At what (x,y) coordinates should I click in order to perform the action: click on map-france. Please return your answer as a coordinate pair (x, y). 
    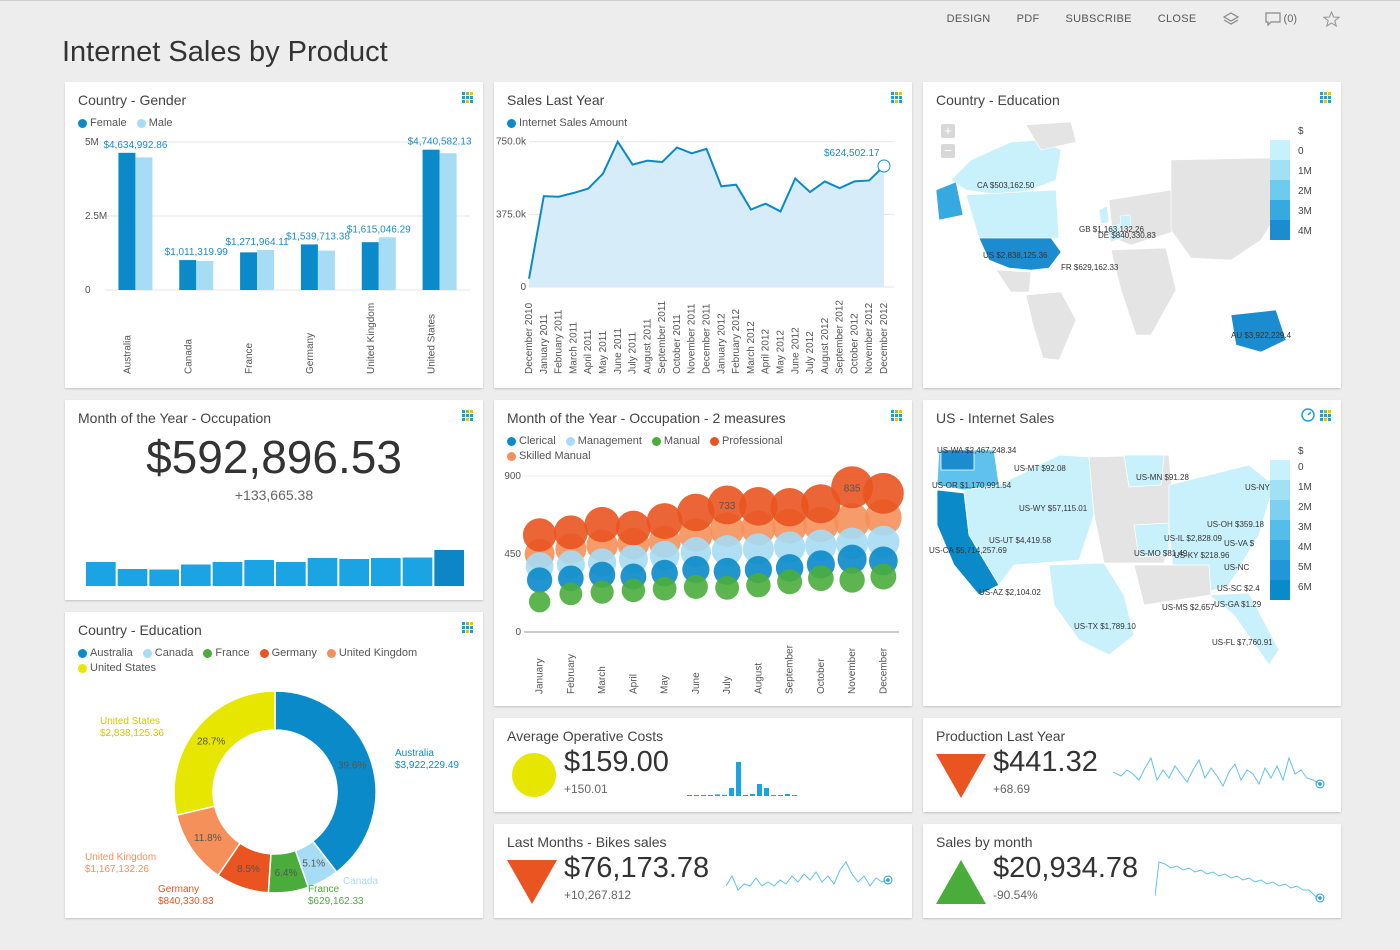
    Looking at the image, I should click on (1115, 233).